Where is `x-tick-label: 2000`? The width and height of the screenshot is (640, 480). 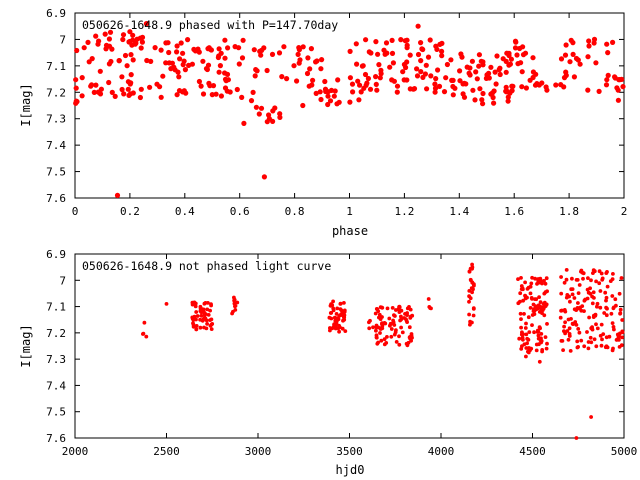 x-tick-label: 2000 is located at coordinates (75, 451).